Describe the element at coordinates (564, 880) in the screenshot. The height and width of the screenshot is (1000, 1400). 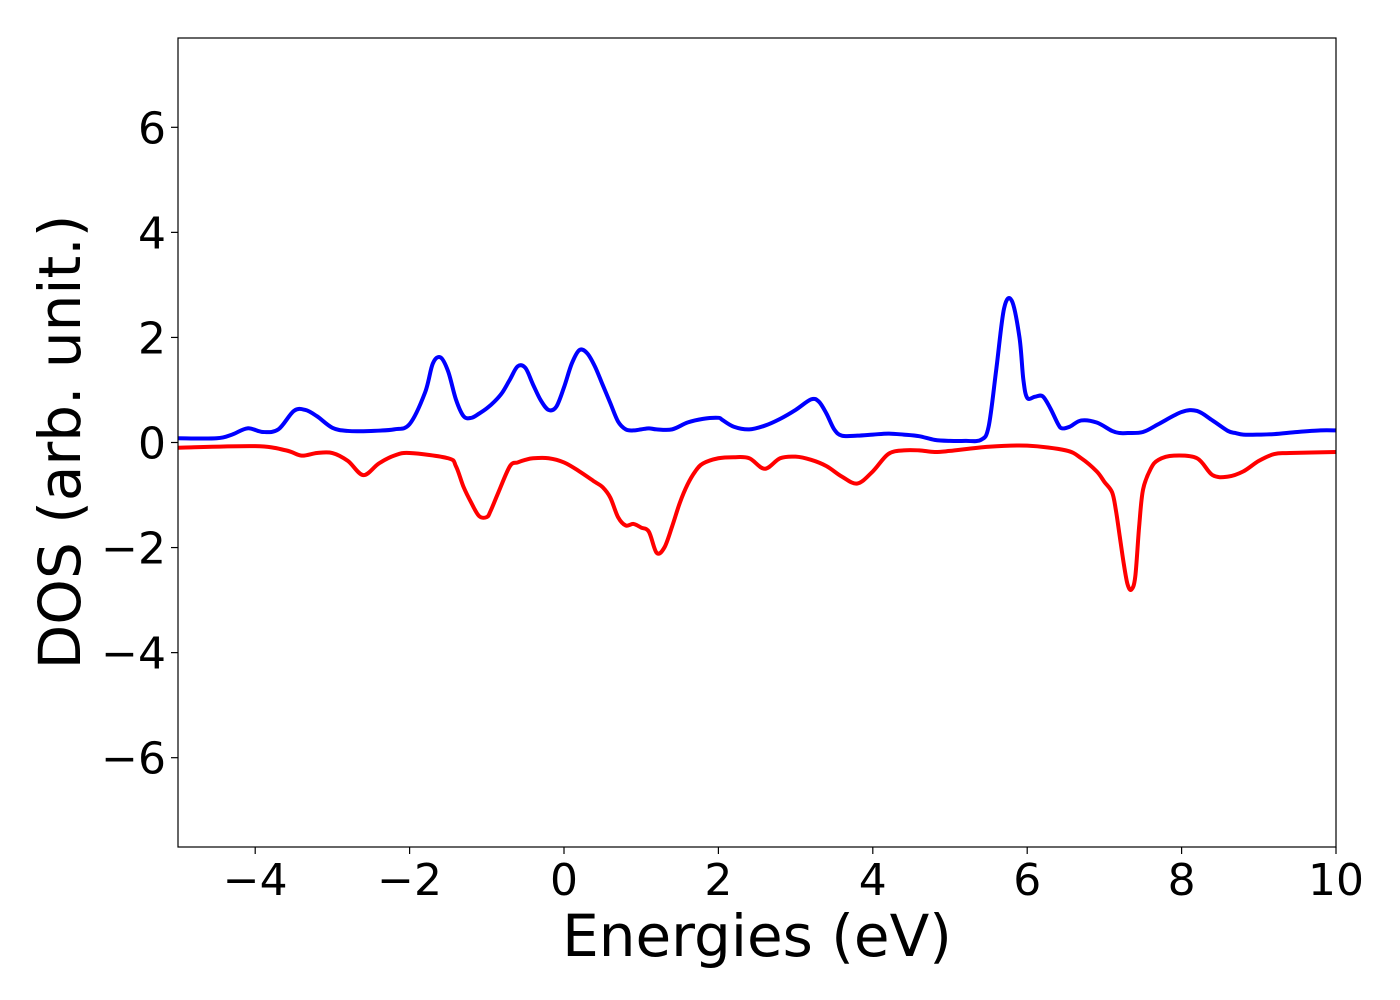
I see `x-tick-label: 0` at that location.